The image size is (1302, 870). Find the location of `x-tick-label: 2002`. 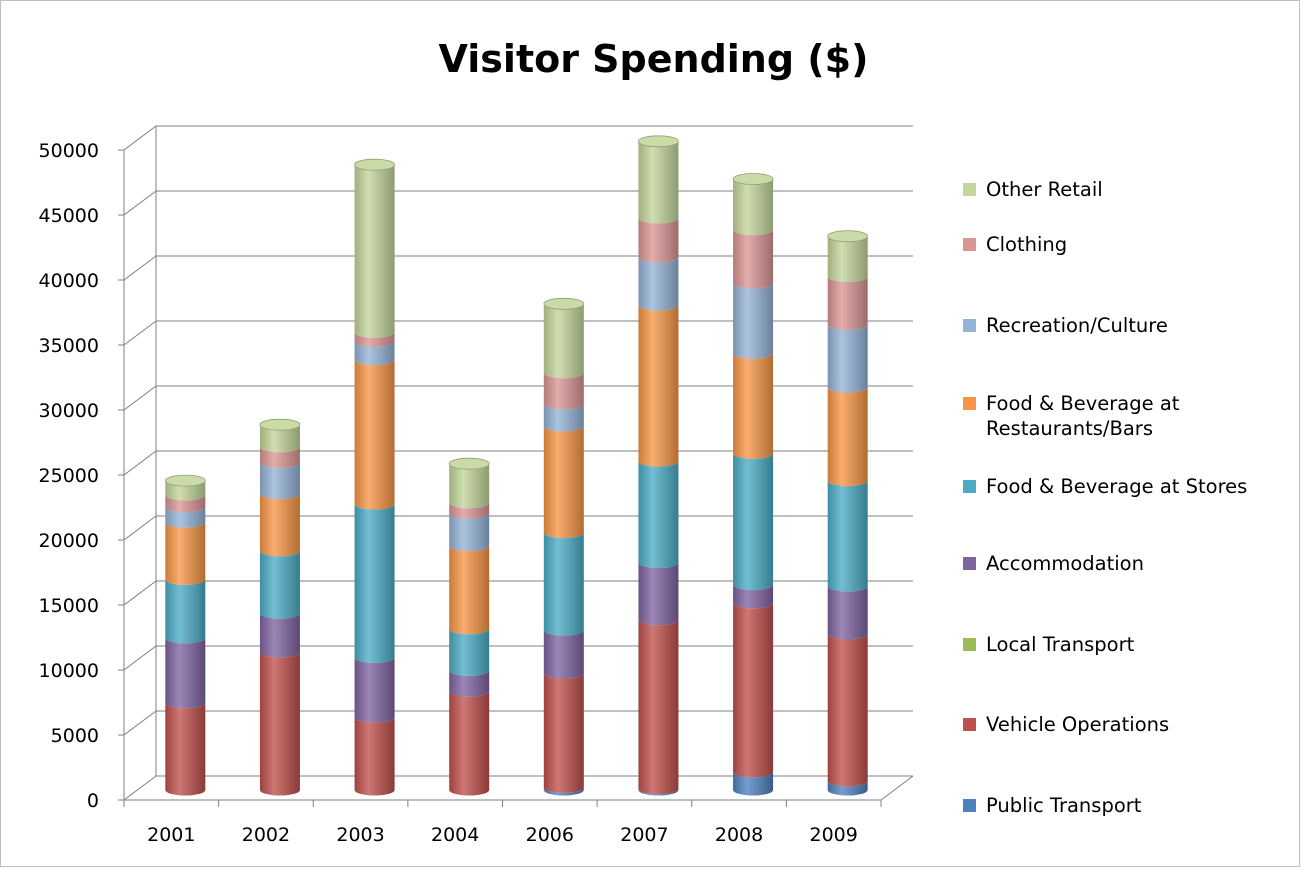

x-tick-label: 2002 is located at coordinates (266, 835).